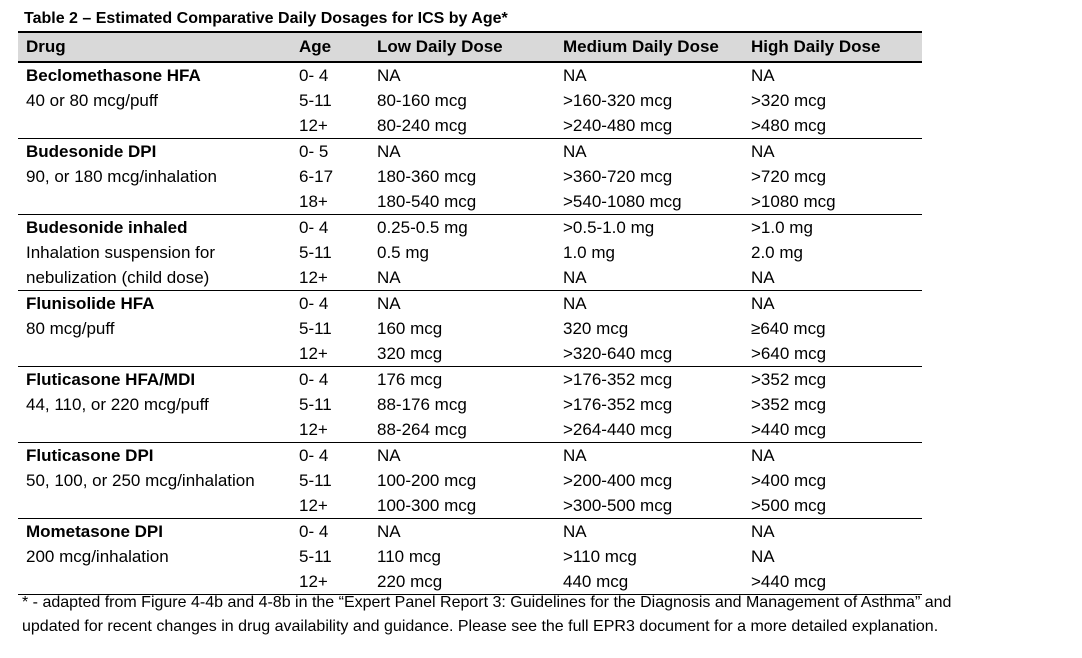  What do you see at coordinates (422, 227) in the screenshot?
I see `low-dose-cell: 0.25-0.5 mg` at bounding box center [422, 227].